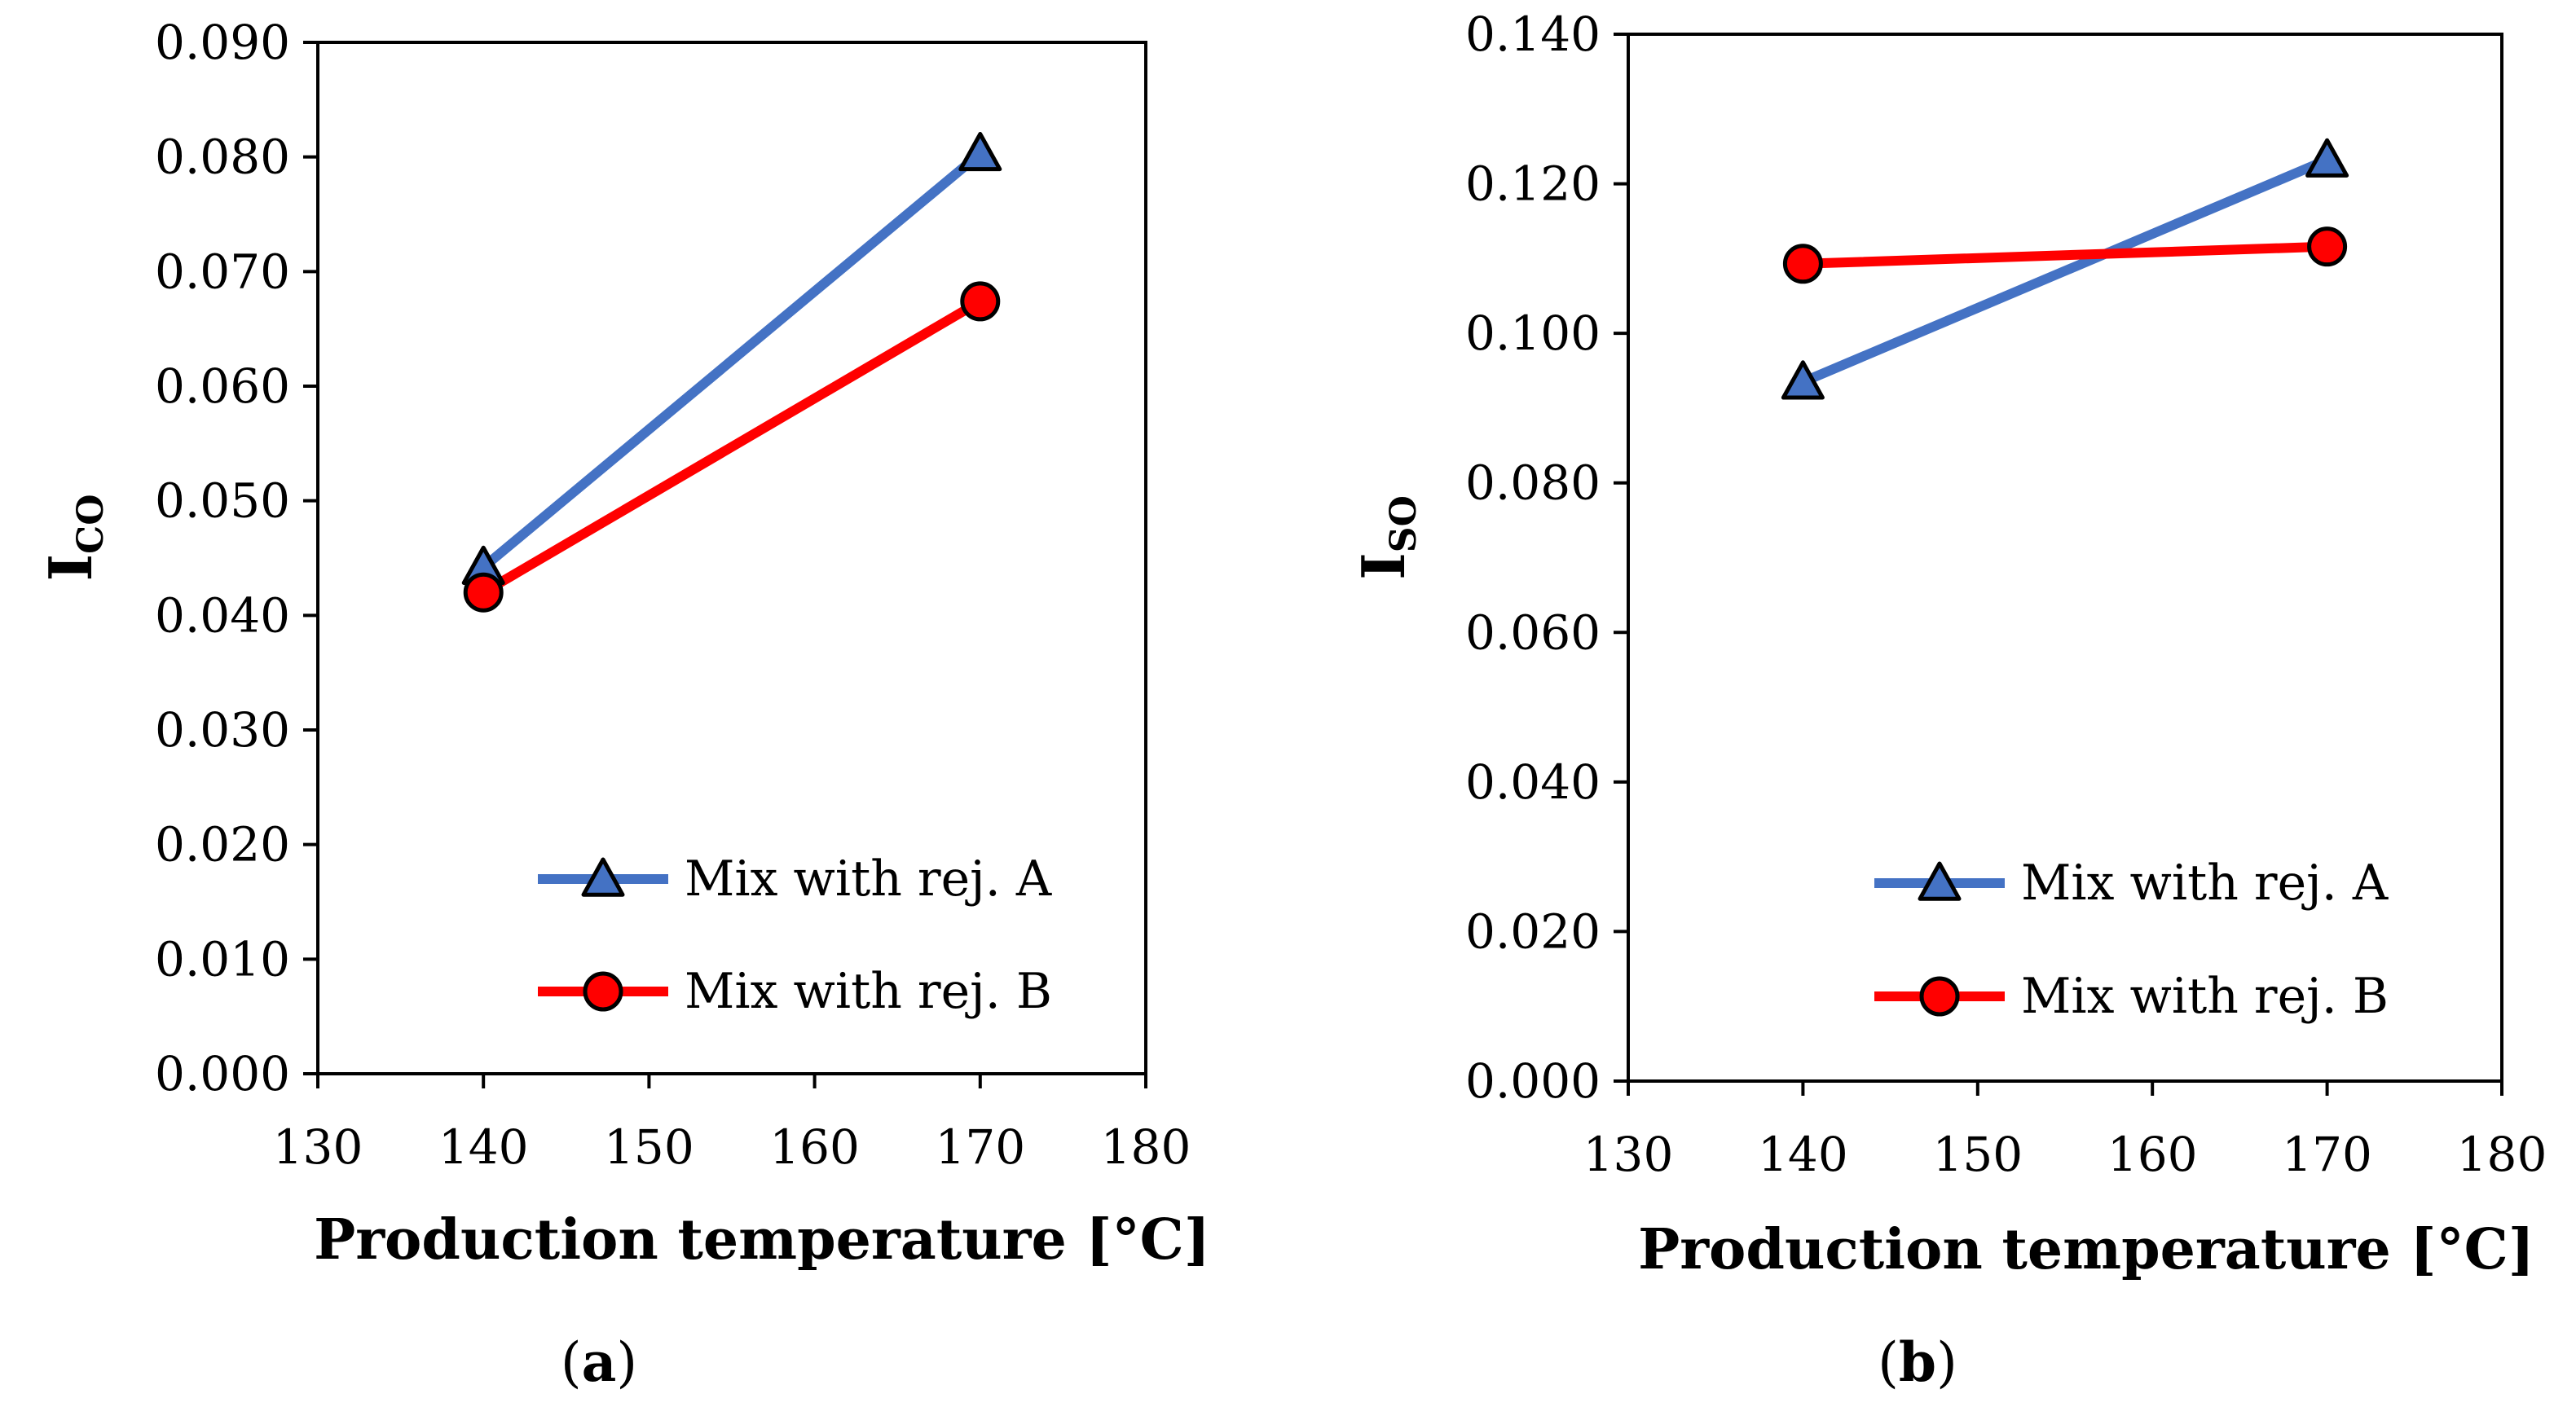 The height and width of the screenshot is (1420, 2576). I want to click on panel-a-y-axis-label: ICO, so click(74, 537).